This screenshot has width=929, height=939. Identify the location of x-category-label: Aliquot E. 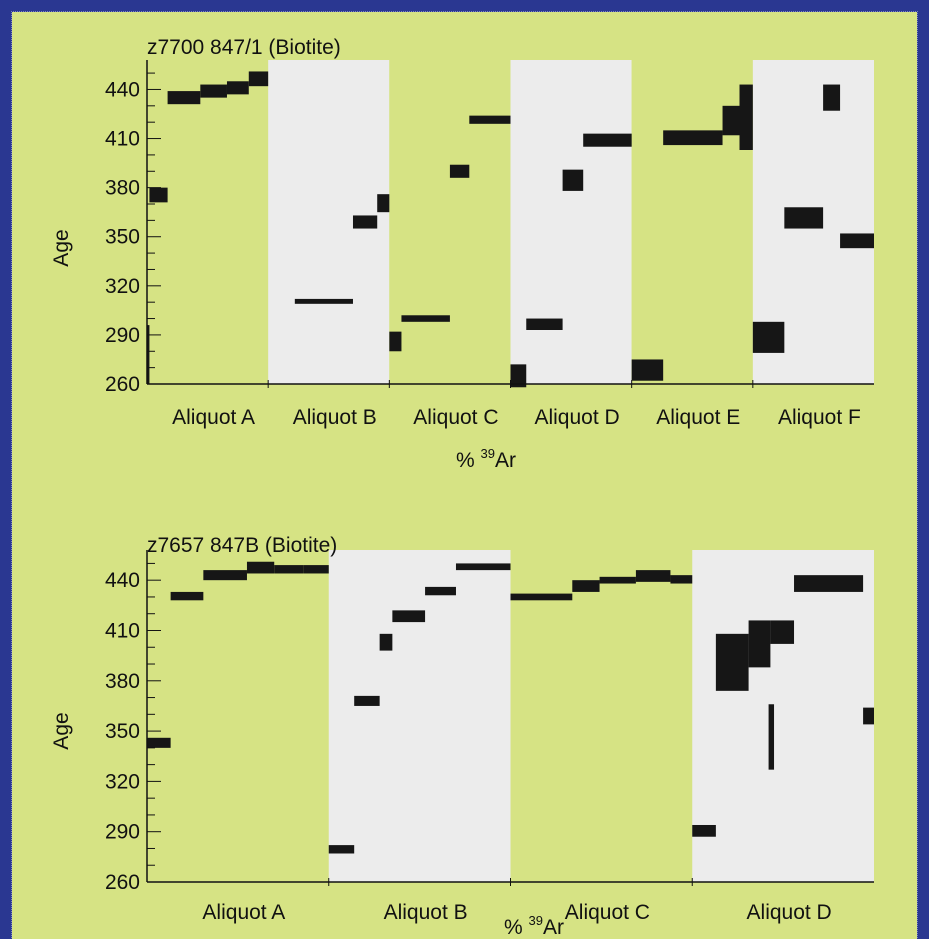
(698, 417).